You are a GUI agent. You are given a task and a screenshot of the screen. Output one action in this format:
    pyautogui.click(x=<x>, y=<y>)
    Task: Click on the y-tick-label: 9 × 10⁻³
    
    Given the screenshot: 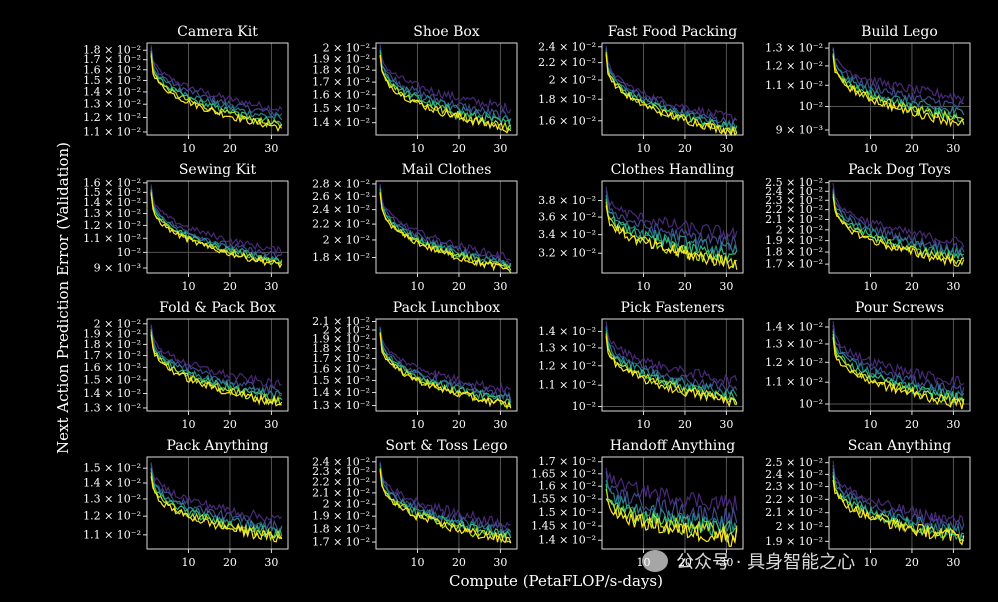 What is the action you would take?
    pyautogui.click(x=799, y=129)
    